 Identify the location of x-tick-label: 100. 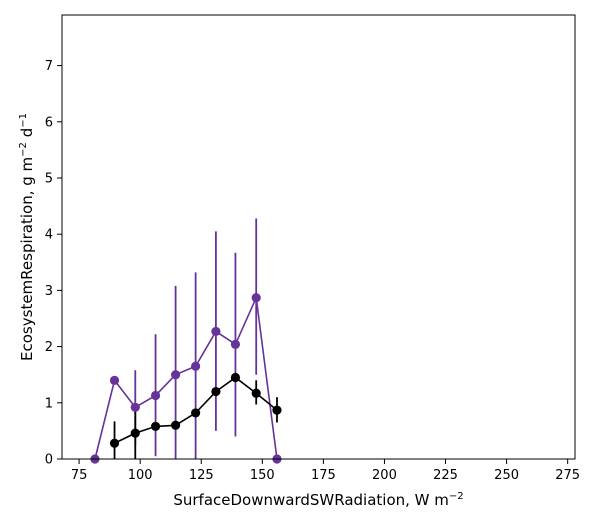
(140, 475).